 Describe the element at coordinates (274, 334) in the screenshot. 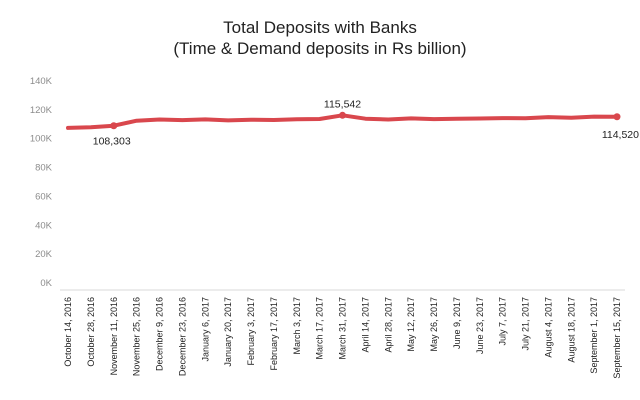

I see `x-tick-label: February 17, 2017` at that location.